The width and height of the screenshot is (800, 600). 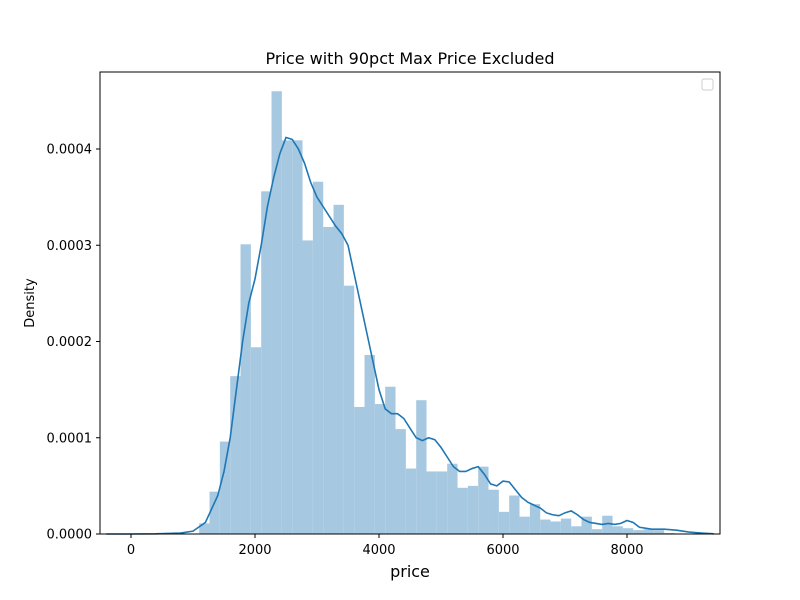 I want to click on y-tick-label: 0.0001, so click(x=70, y=438).